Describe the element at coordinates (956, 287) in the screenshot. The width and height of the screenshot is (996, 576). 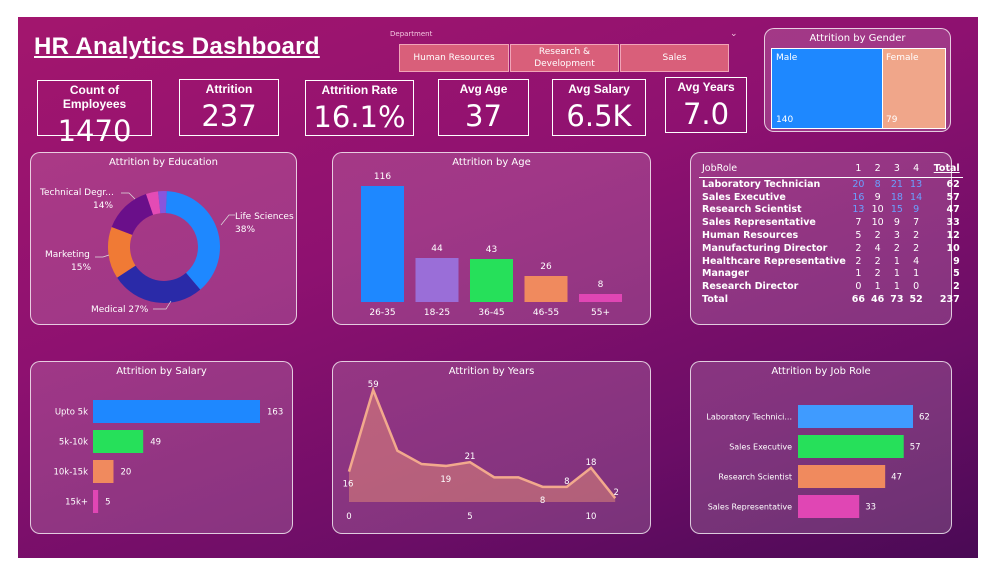
I see `jobrole-total-cell: 2` at that location.